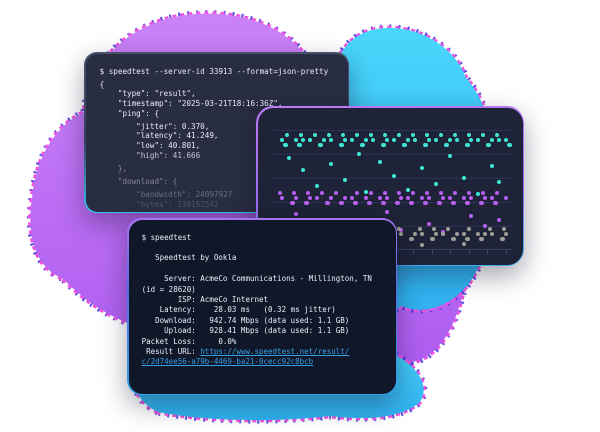 This screenshot has height=432, width=600. I want to click on terminal-line: "latency": 41.249,, so click(159, 136).